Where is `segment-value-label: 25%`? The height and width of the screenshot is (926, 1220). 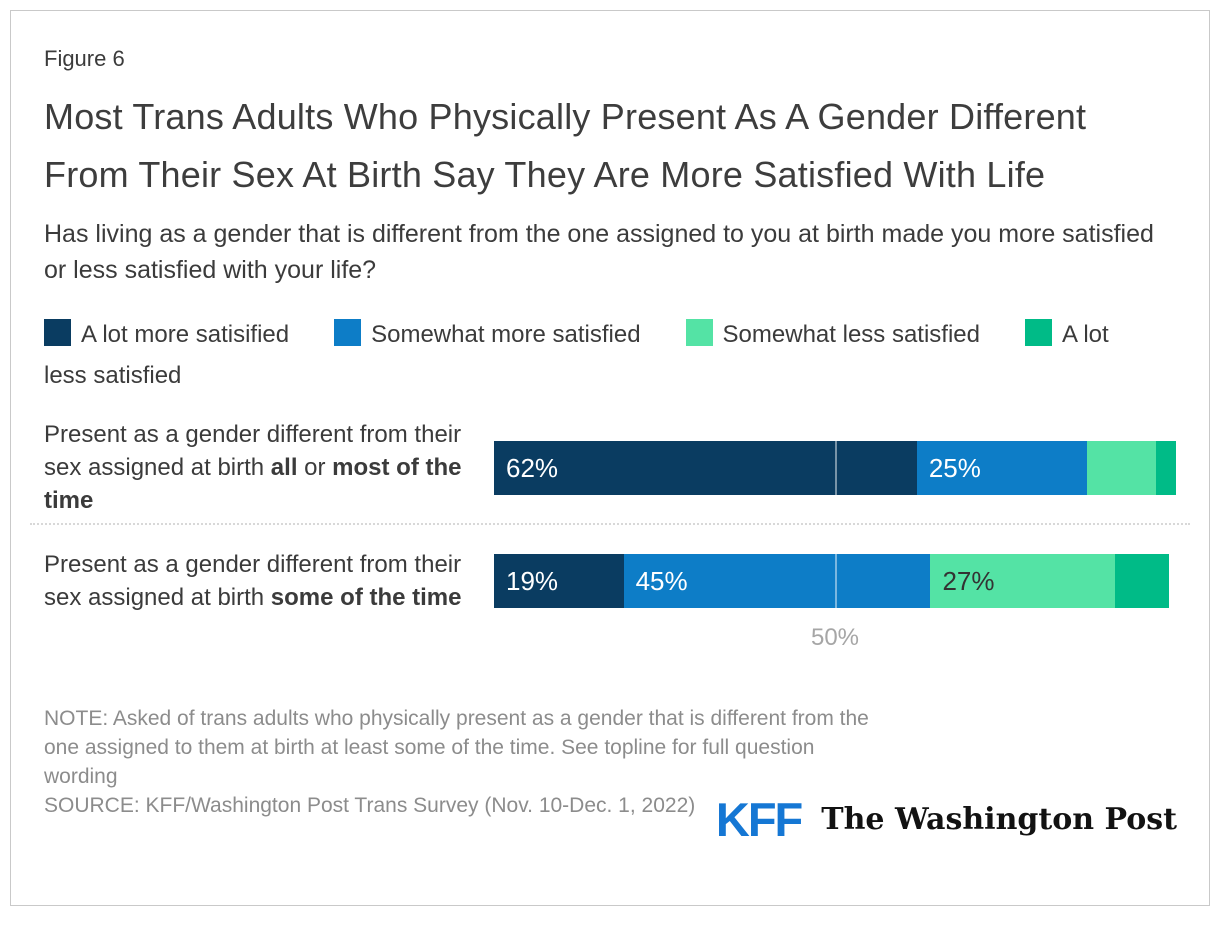 segment-value-label: 25% is located at coordinates (954, 467).